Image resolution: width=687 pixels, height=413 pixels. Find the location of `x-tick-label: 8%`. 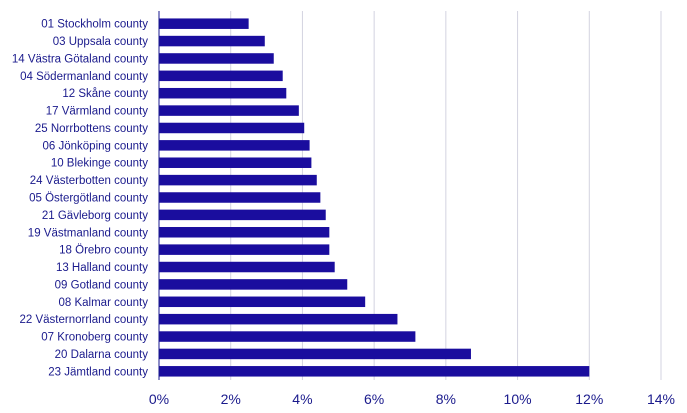

x-tick-label: 8% is located at coordinates (446, 399).